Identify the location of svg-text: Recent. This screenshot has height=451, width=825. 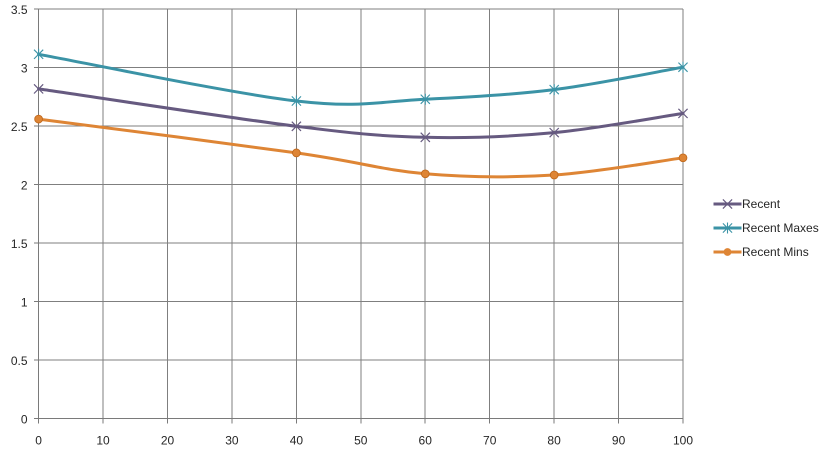
(761, 204).